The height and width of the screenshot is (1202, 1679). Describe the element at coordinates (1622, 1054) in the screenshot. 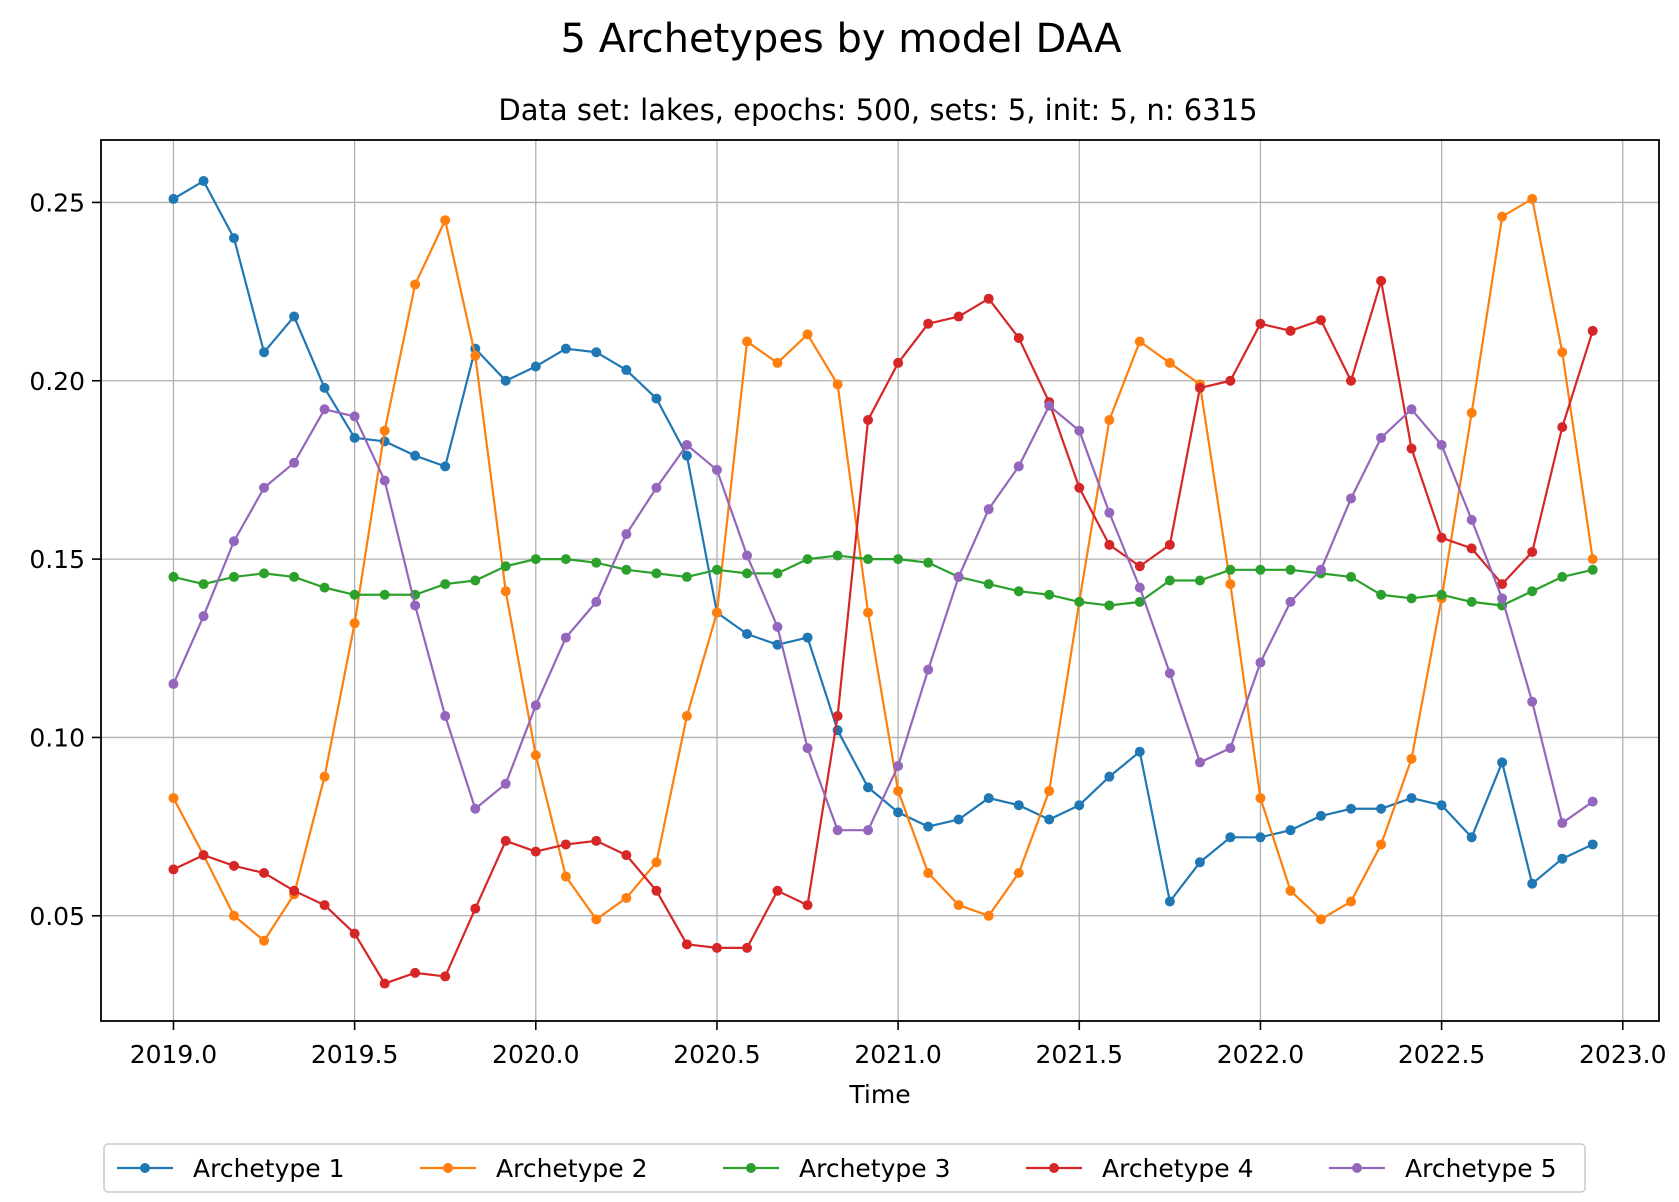

I see `x-tick-label: 2023.0` at that location.